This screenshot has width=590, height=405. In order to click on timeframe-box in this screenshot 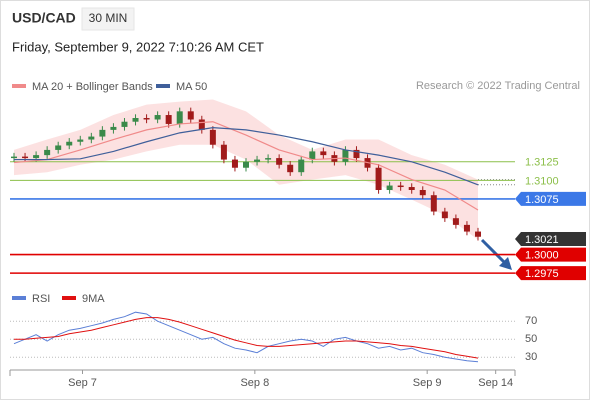, I will do `click(108, 19)`.